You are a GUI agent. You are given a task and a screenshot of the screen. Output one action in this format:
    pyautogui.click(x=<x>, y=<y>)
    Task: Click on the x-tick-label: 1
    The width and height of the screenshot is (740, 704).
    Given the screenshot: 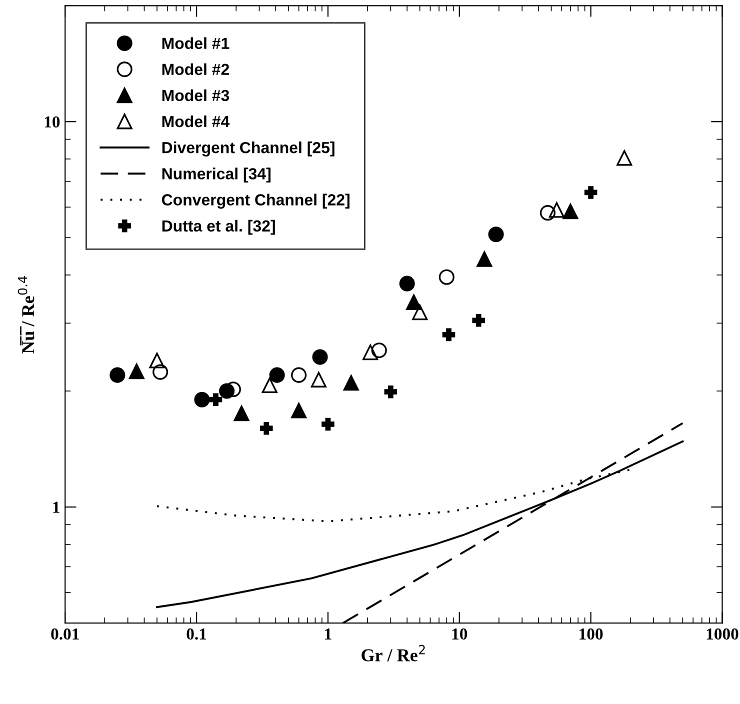 What is the action you would take?
    pyautogui.click(x=328, y=634)
    